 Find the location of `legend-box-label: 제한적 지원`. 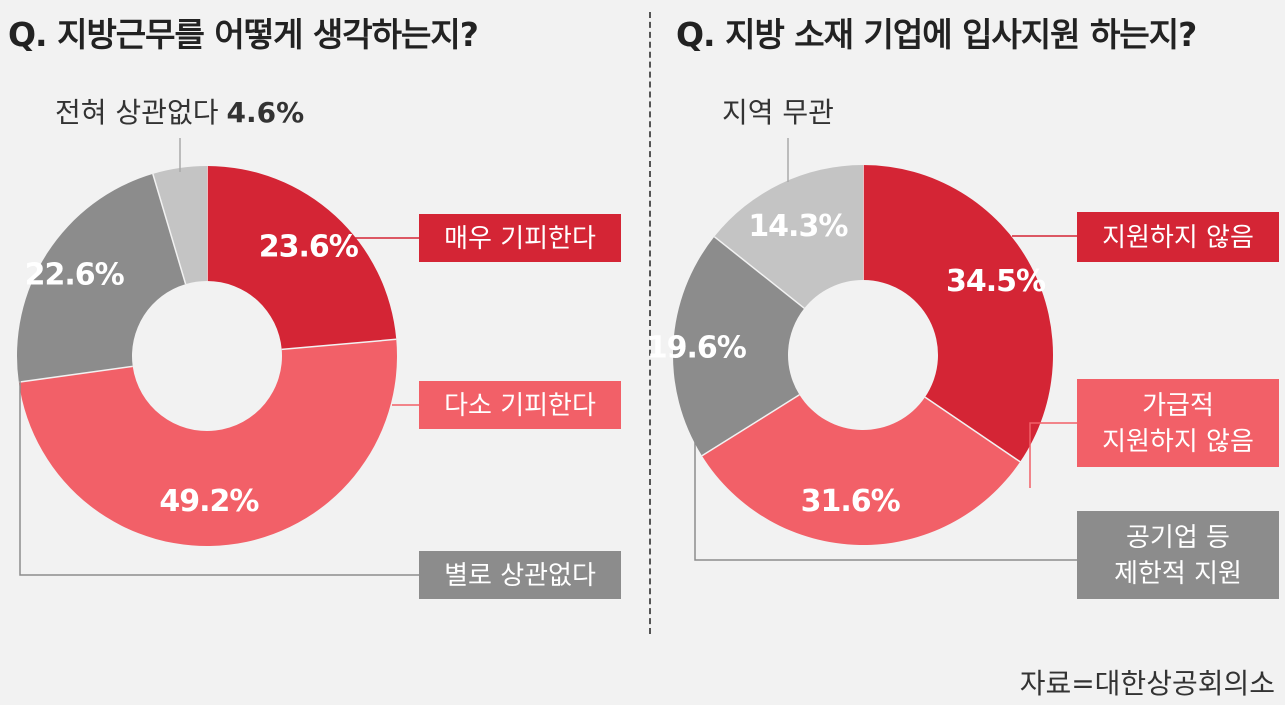

legend-box-label: 제한적 지원 is located at coordinates (1178, 574).